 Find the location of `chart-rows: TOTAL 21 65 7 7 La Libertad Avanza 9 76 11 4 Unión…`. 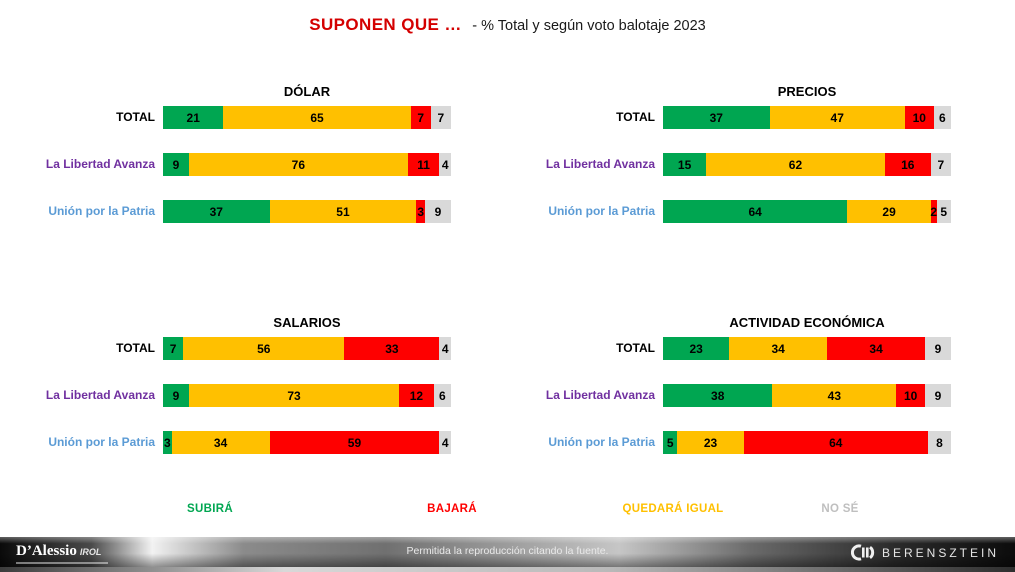

chart-rows: TOTAL 21 65 7 7 La Libertad Avanza 9 76 11 4 Unión… is located at coordinates (225, 164).